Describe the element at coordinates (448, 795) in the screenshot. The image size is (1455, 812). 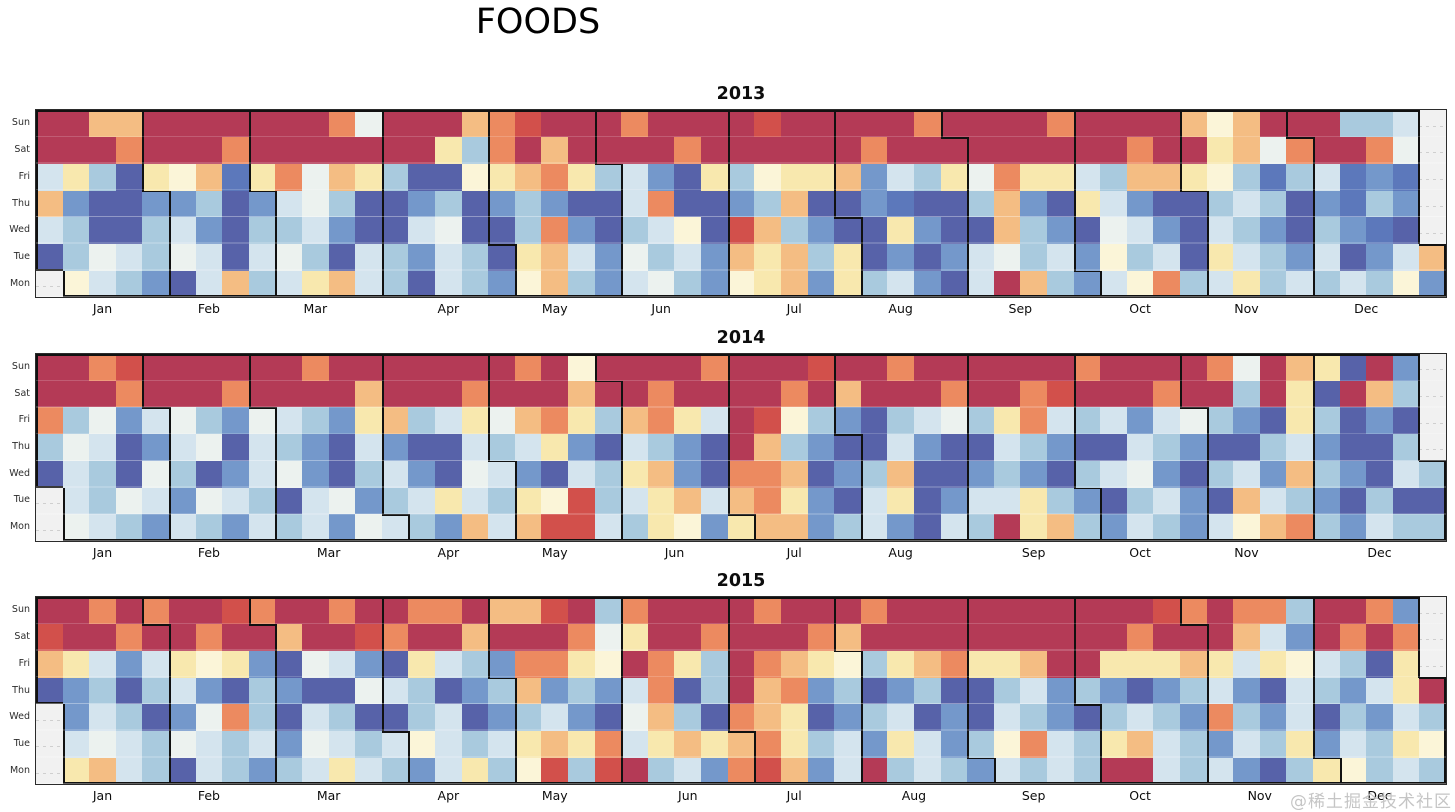
I see `month-label: Apr` at that location.